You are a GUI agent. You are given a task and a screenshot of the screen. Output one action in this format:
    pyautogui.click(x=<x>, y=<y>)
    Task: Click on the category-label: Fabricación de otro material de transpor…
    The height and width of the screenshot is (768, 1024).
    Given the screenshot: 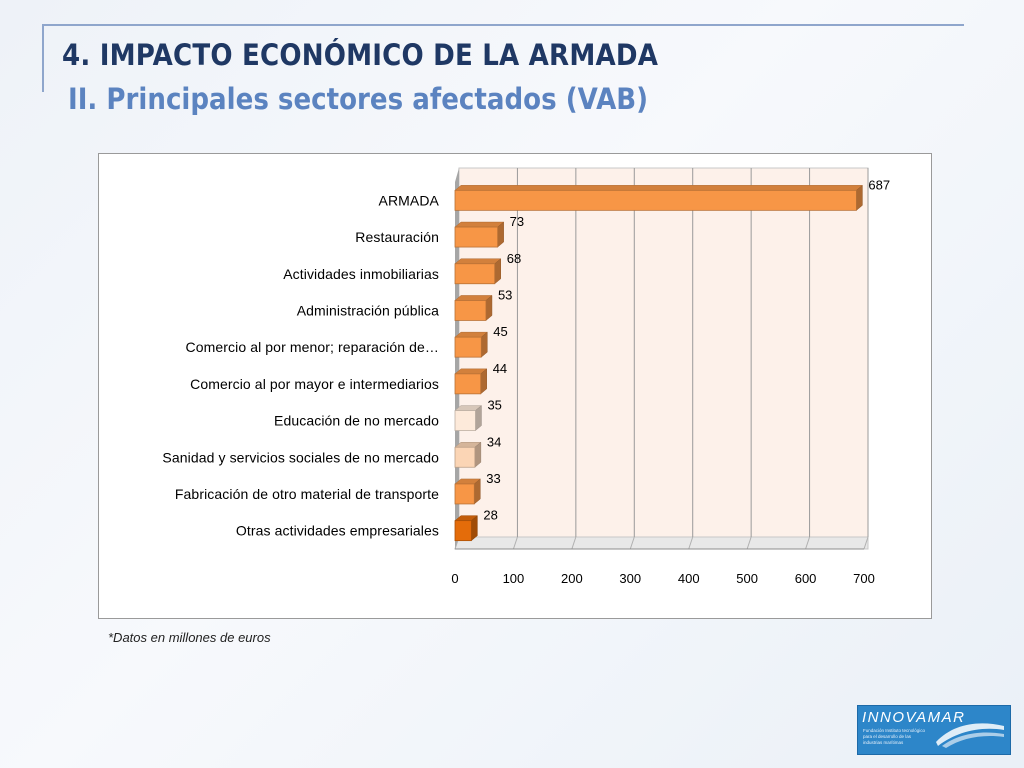 What is the action you would take?
    pyautogui.click(x=307, y=494)
    